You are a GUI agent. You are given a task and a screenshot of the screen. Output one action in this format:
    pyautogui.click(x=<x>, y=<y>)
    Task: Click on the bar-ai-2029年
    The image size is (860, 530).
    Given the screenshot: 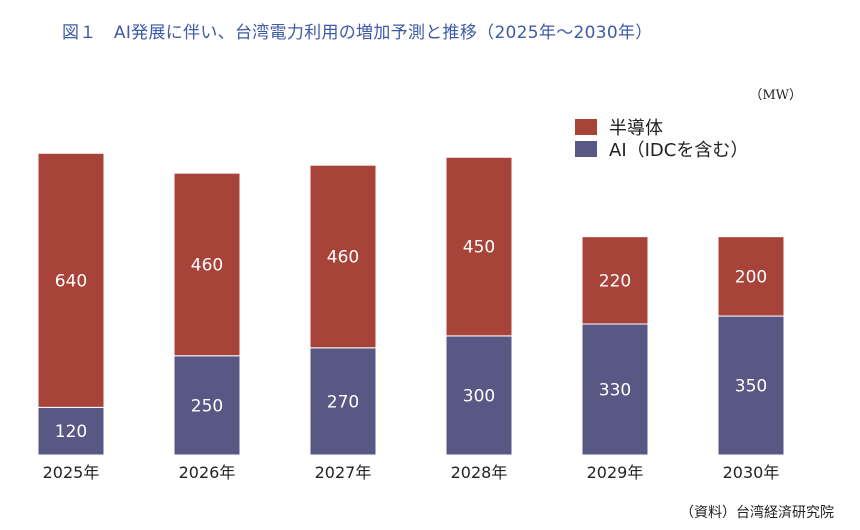 What is the action you would take?
    pyautogui.click(x=615, y=389)
    